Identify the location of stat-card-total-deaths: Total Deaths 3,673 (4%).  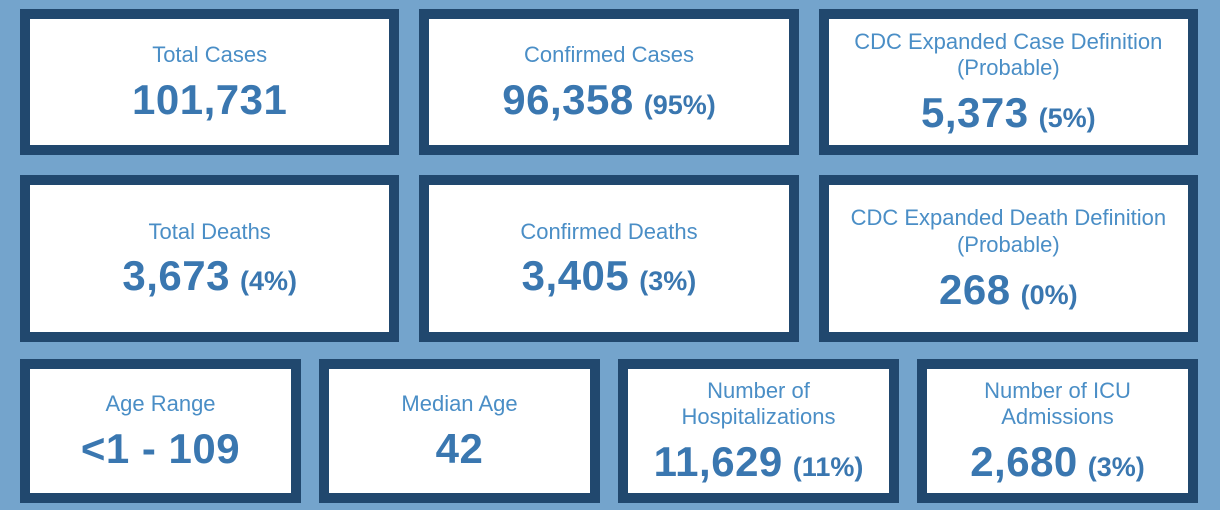
(210, 258).